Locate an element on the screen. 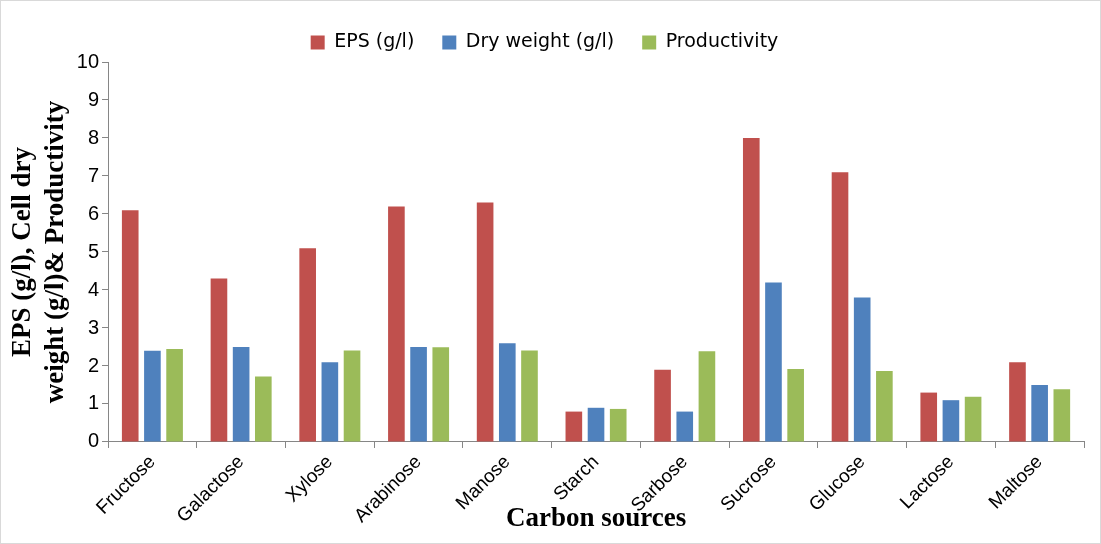  legend-label: Productivity is located at coordinates (722, 40).